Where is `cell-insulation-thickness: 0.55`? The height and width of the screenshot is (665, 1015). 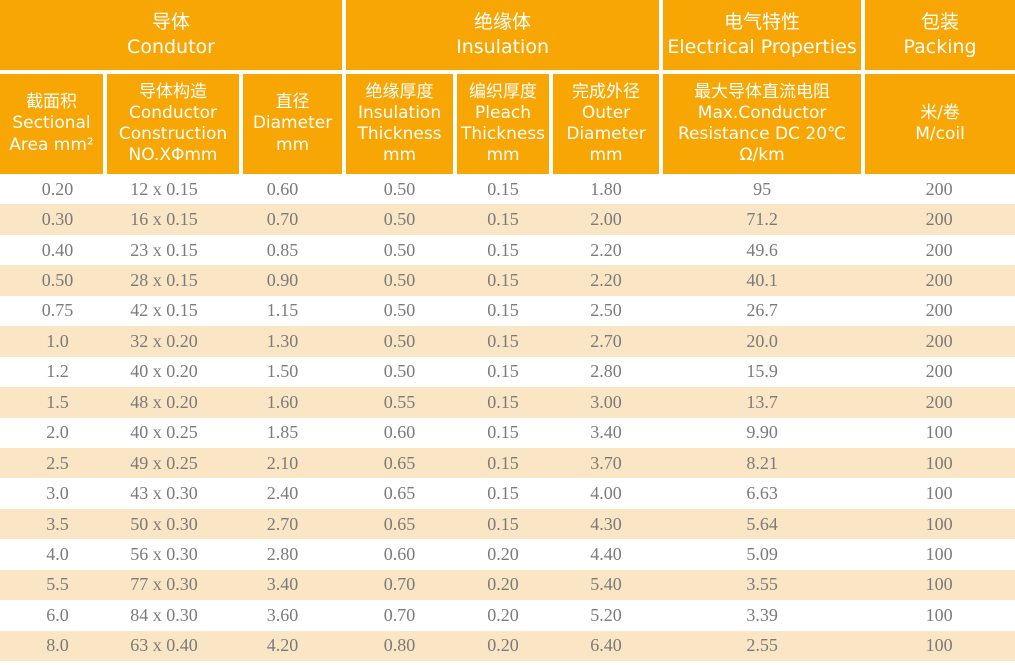
cell-insulation-thickness: 0.55 is located at coordinates (399, 401).